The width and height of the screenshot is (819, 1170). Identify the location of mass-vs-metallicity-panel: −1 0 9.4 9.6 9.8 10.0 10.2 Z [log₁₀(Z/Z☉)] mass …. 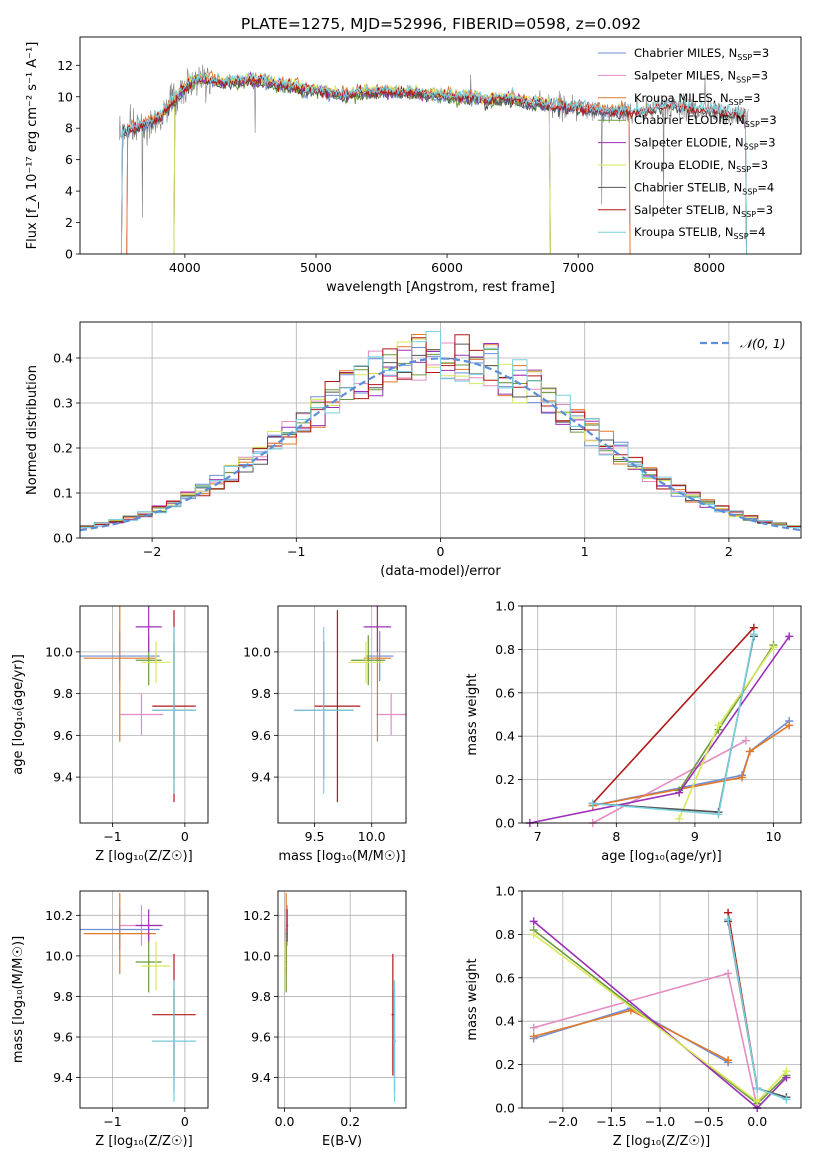
(110, 1019).